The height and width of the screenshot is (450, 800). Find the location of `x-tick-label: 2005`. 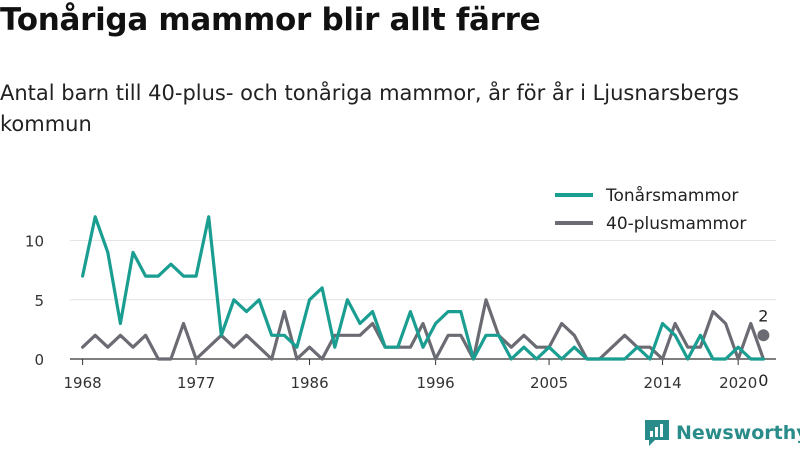

x-tick-label: 2005 is located at coordinates (549, 383).